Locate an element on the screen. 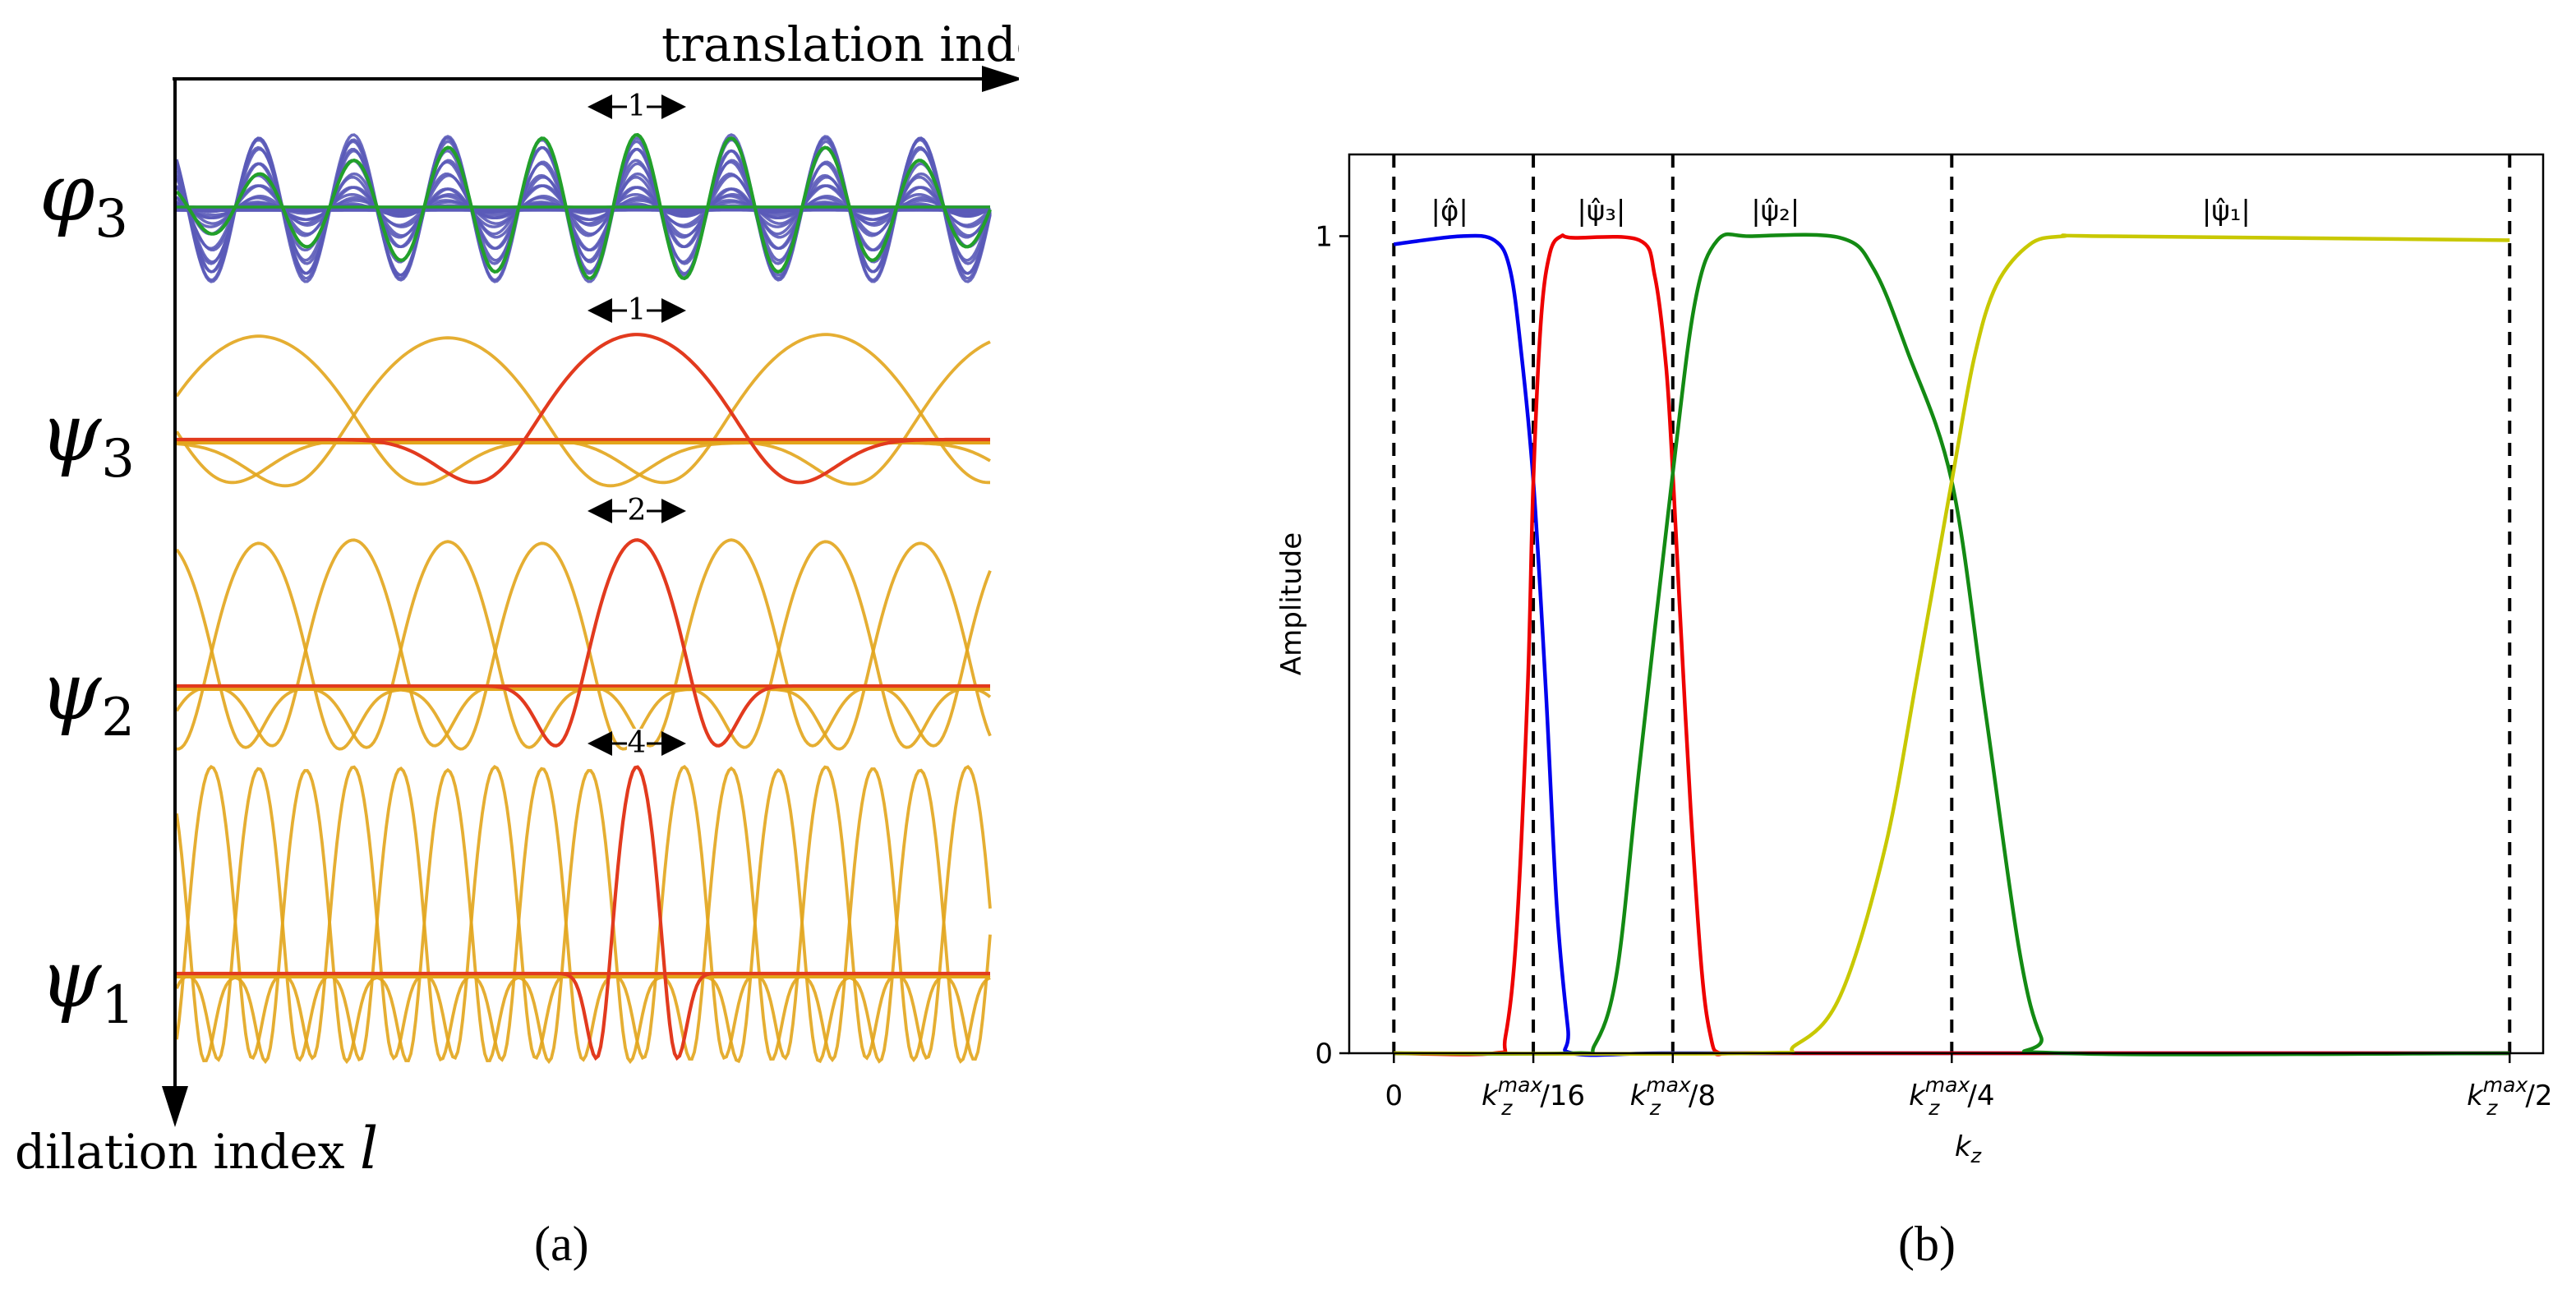 Image resolution: width=2576 pixels, height=1289 pixels. y-tick-label: 0 is located at coordinates (1324, 1054).